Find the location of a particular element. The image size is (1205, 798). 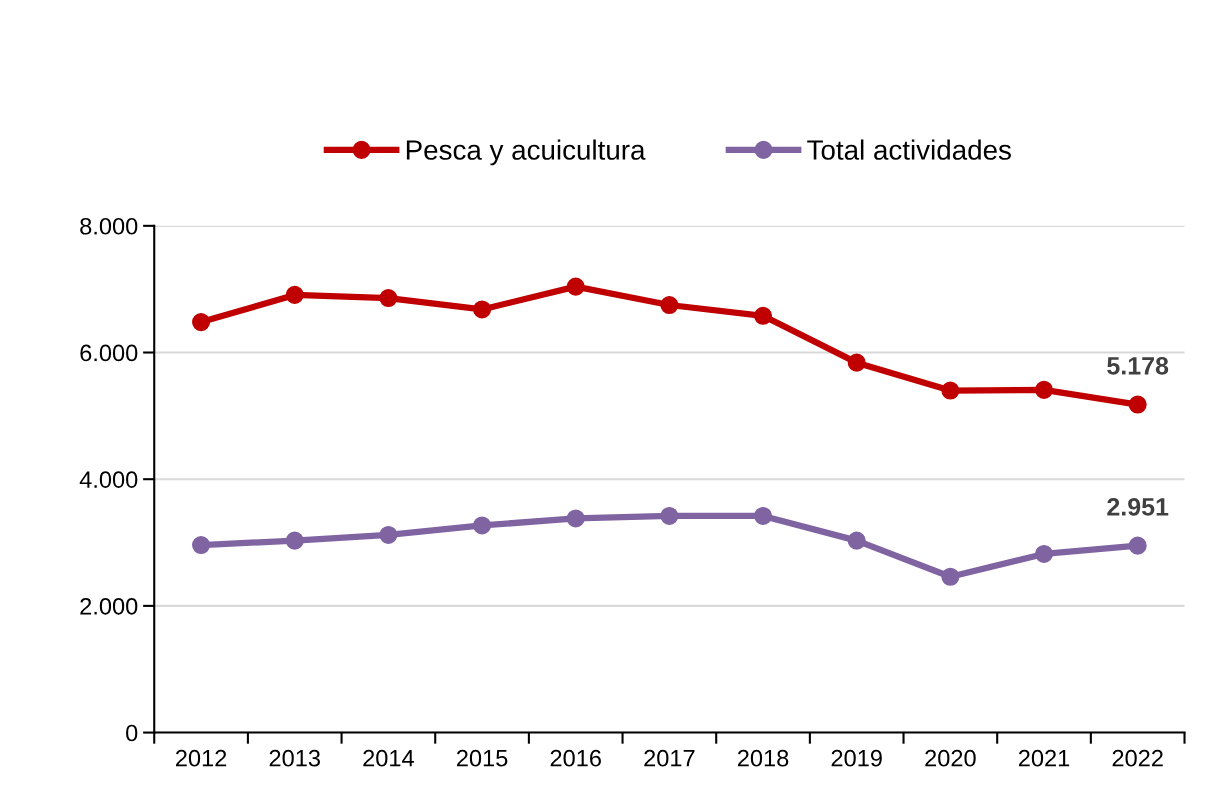

x-tick-label: 2013 is located at coordinates (294, 758).